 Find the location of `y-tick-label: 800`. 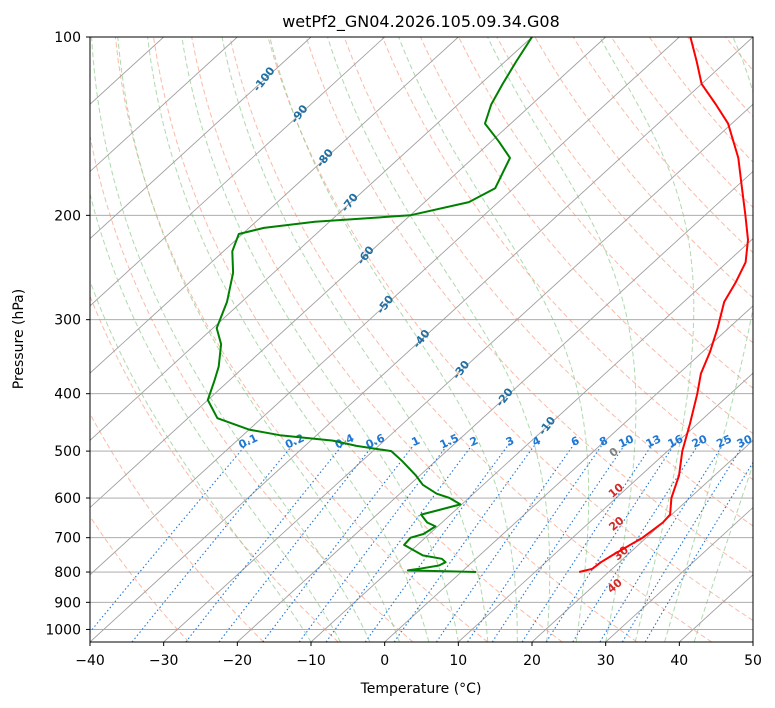

y-tick-label: 800 is located at coordinates (67, 573).